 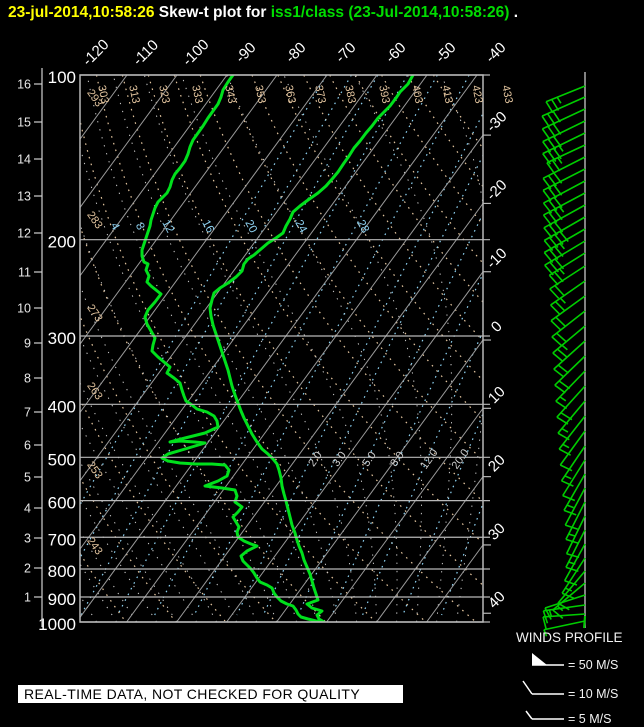 I want to click on dry-adiabat-label: 403, so click(x=417, y=94).